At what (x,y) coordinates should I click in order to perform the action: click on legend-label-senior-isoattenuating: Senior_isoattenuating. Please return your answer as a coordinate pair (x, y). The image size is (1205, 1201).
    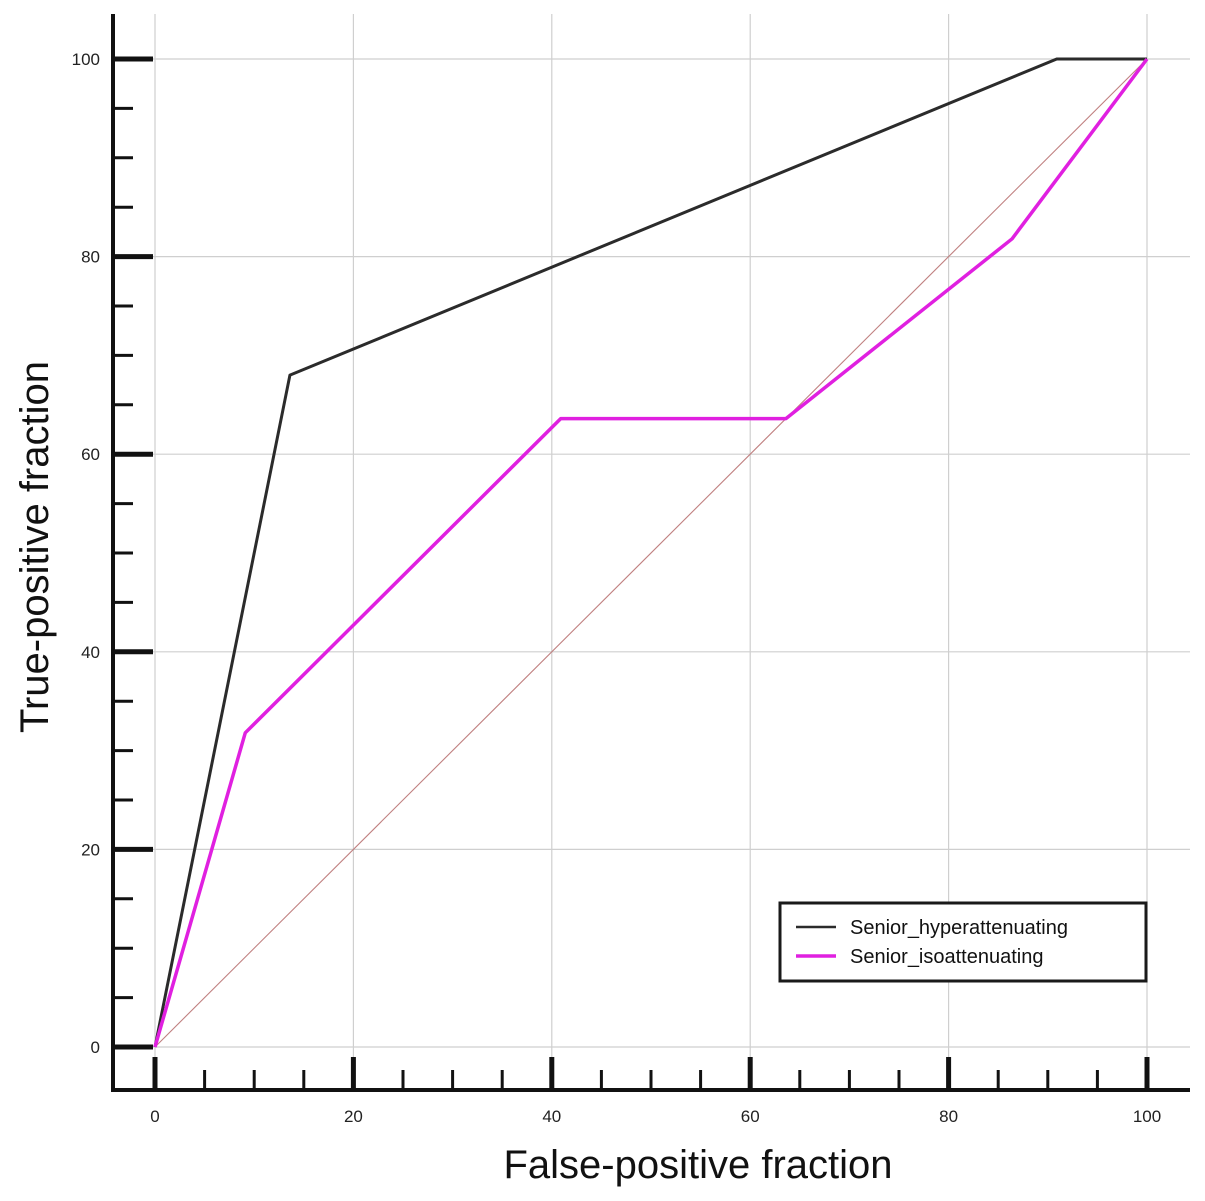
    Looking at the image, I should click on (946, 957).